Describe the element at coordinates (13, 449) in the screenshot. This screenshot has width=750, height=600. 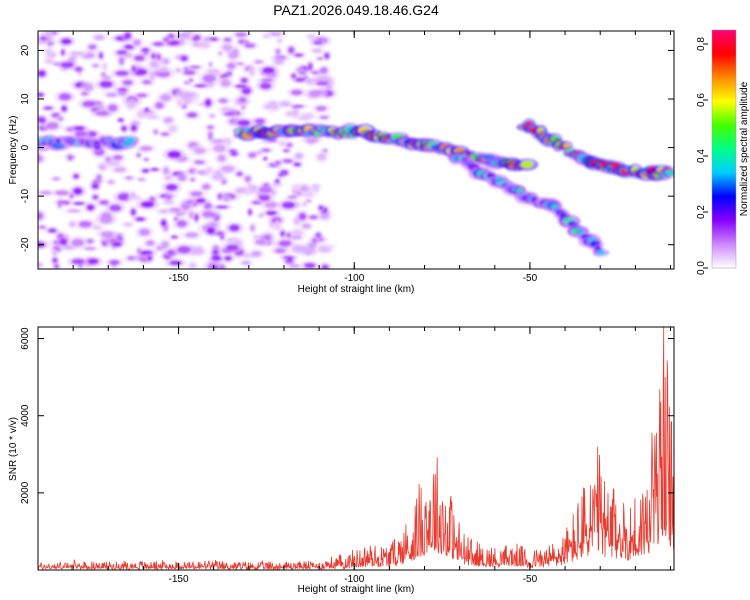
I see `snr-y-axis-label: SNR (10 * v/v)` at that location.